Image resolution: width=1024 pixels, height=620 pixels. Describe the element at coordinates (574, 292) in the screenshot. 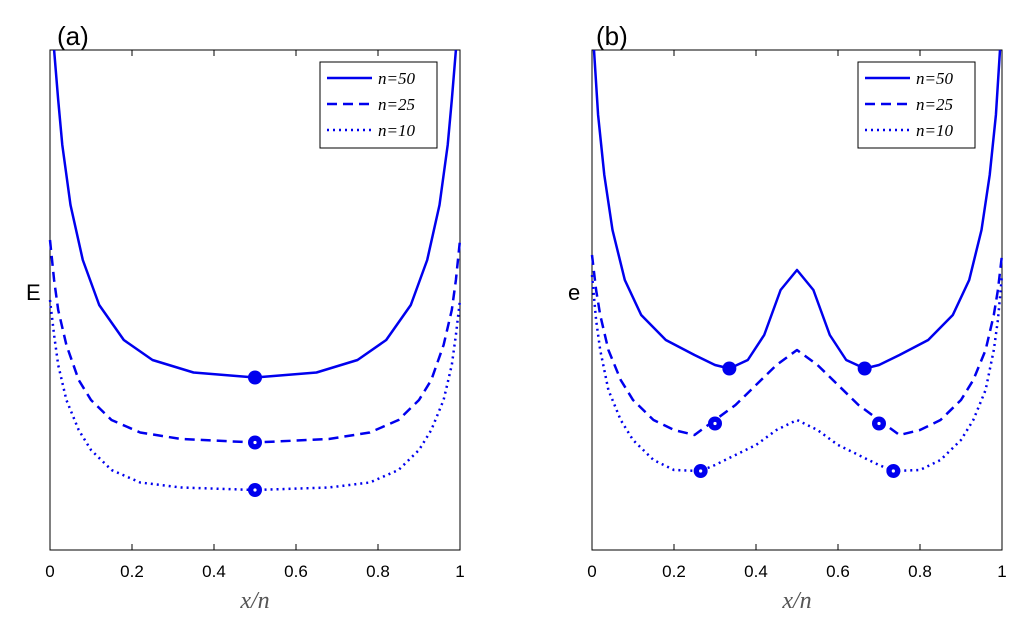

I see `panel-b-ylabel: e` at that location.